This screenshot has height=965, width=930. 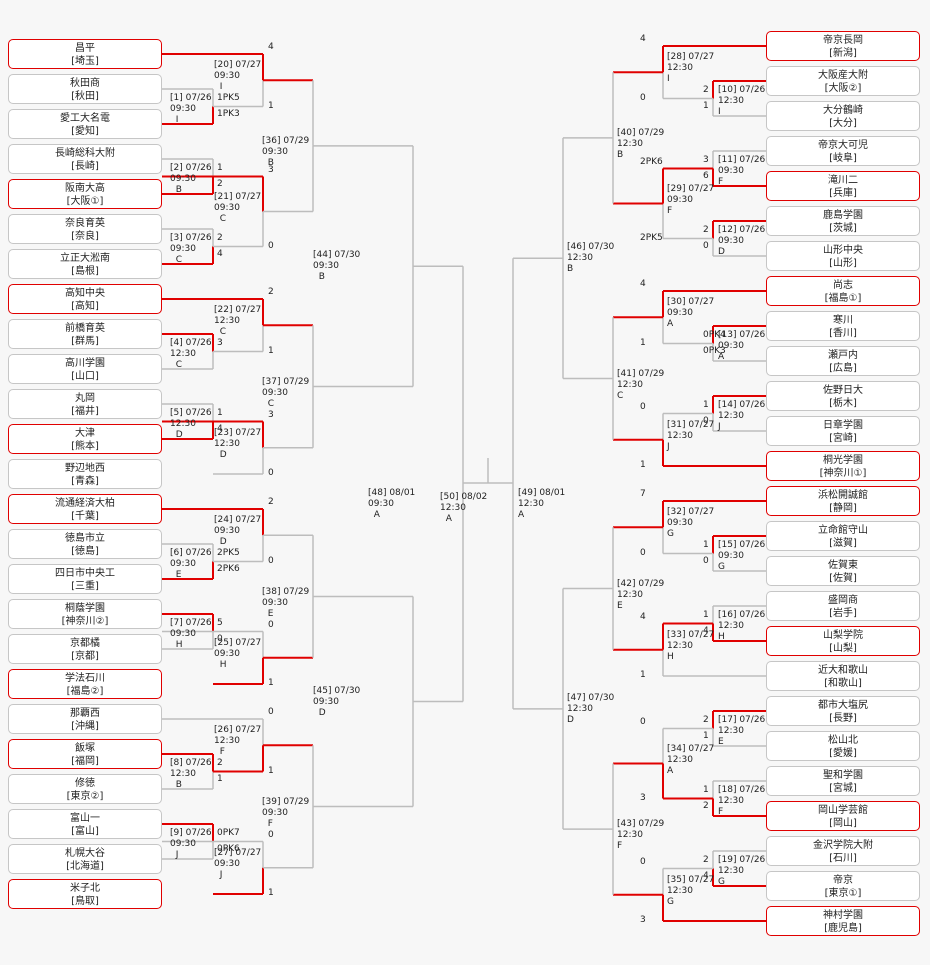 What do you see at coordinates (85, 439) in the screenshot?
I see `team-box: 大津 [熊本]` at bounding box center [85, 439].